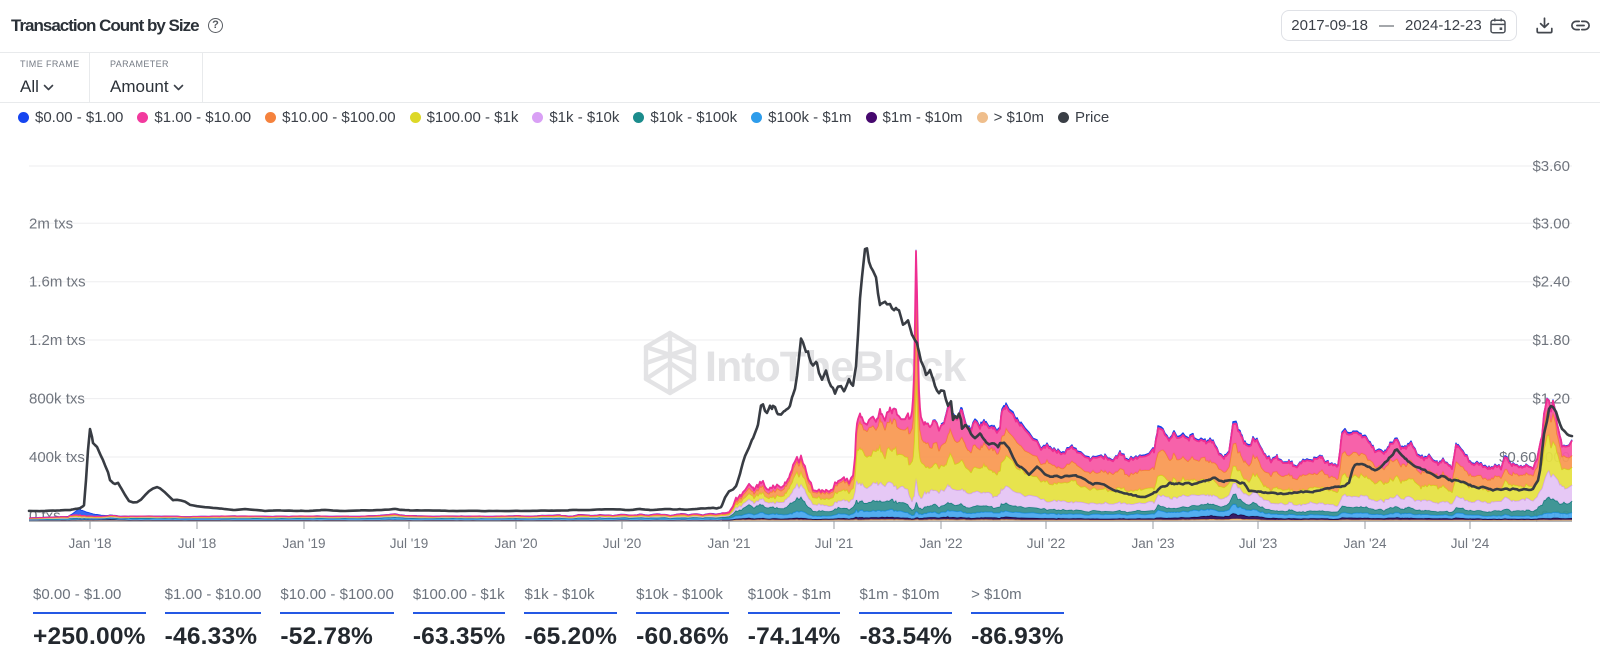 The height and width of the screenshot is (663, 1600). I want to click on svg-text: Jul '19, so click(409, 543).